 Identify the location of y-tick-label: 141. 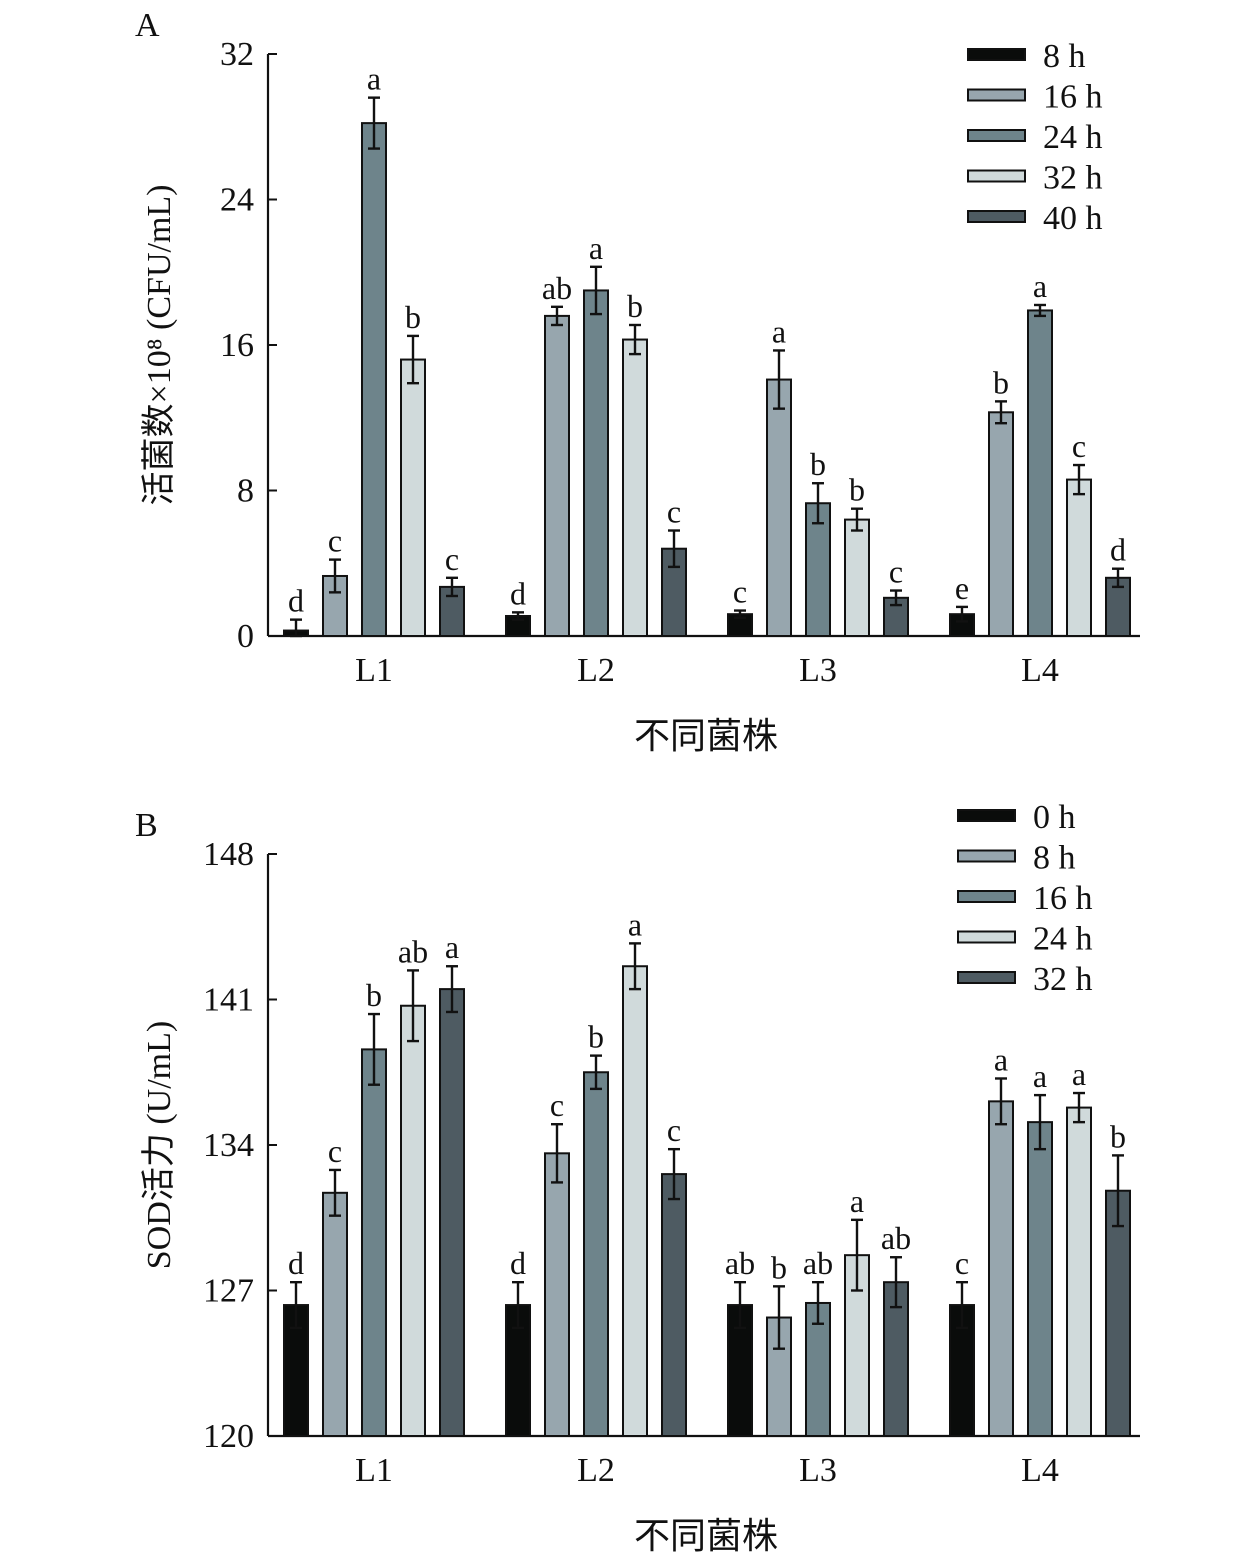
(228, 1000).